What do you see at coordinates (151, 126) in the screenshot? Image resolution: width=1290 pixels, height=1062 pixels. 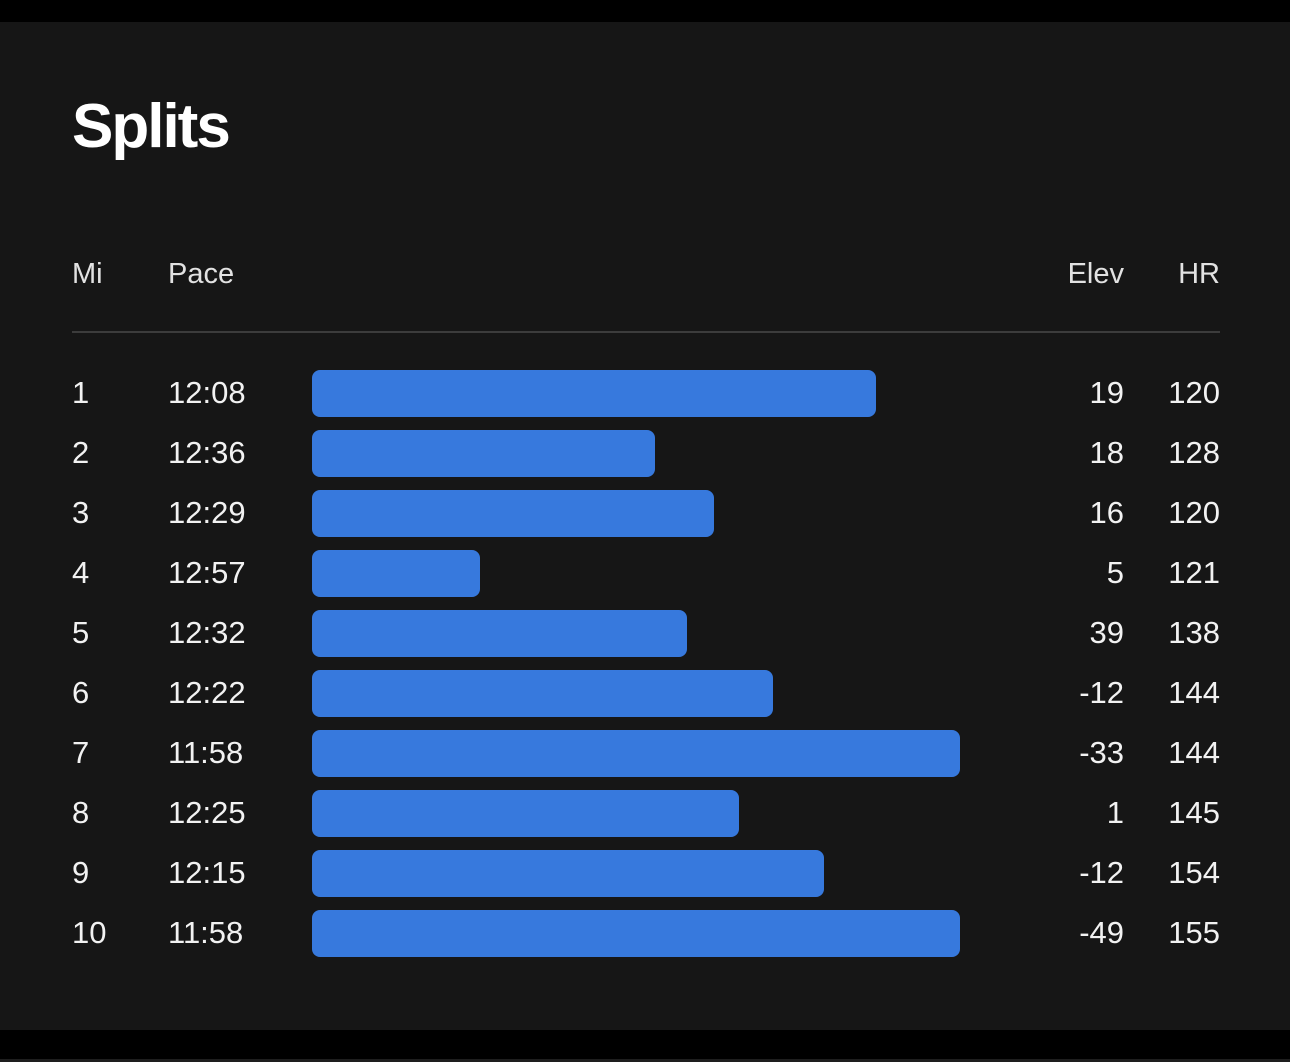 I see `page-title: Splits` at bounding box center [151, 126].